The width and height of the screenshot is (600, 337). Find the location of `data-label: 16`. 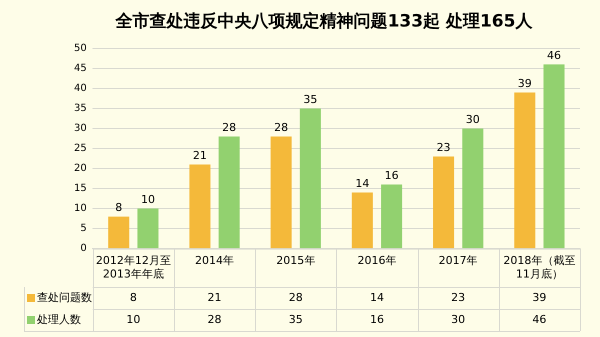

data-label: 16 is located at coordinates (391, 175).